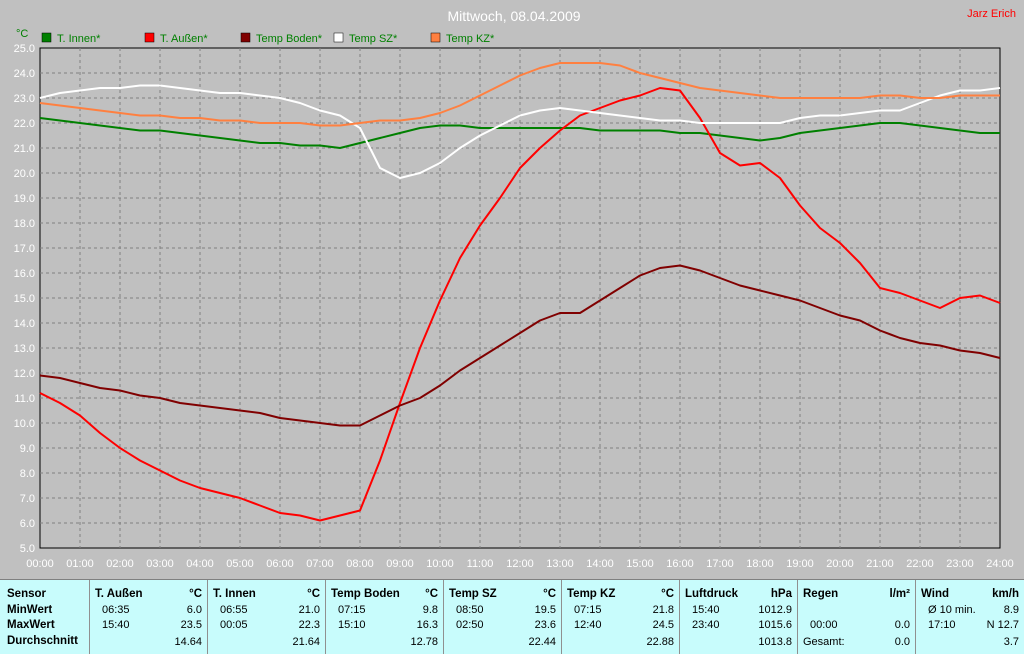 This screenshot has width=1024, height=654. I want to click on x-tick-label: 22:00, so click(920, 564).